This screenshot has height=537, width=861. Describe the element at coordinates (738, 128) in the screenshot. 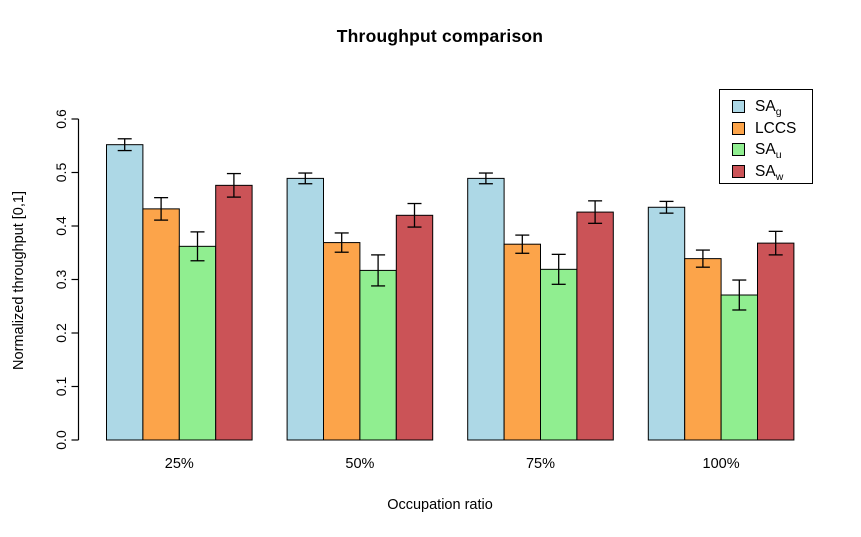

I see `legend-swatch-LCCS` at that location.